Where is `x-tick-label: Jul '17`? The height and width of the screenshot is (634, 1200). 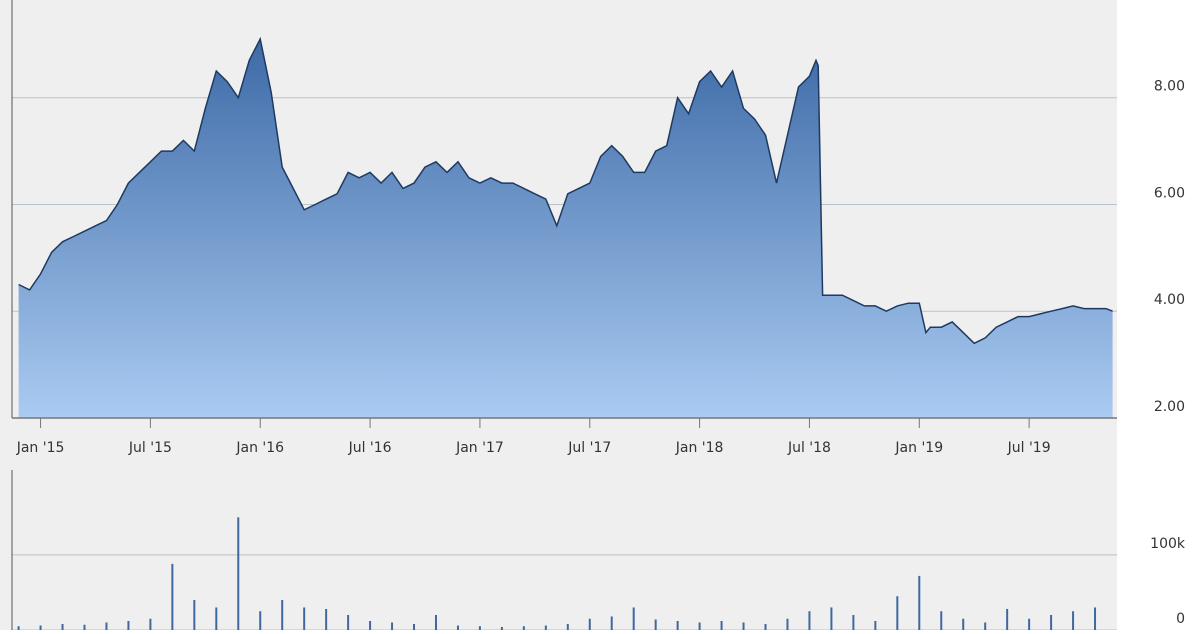
x-tick-label: Jul '17 is located at coordinates (589, 448).